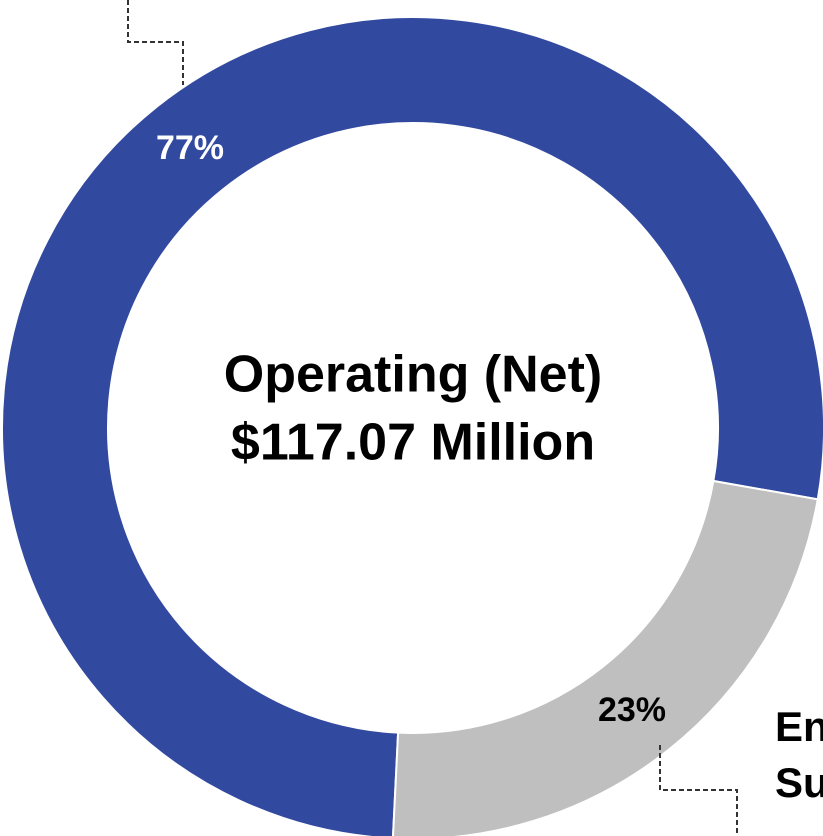 The image size is (823, 836). Describe the element at coordinates (799, 726) in the screenshot. I see `annotation: En` at that location.